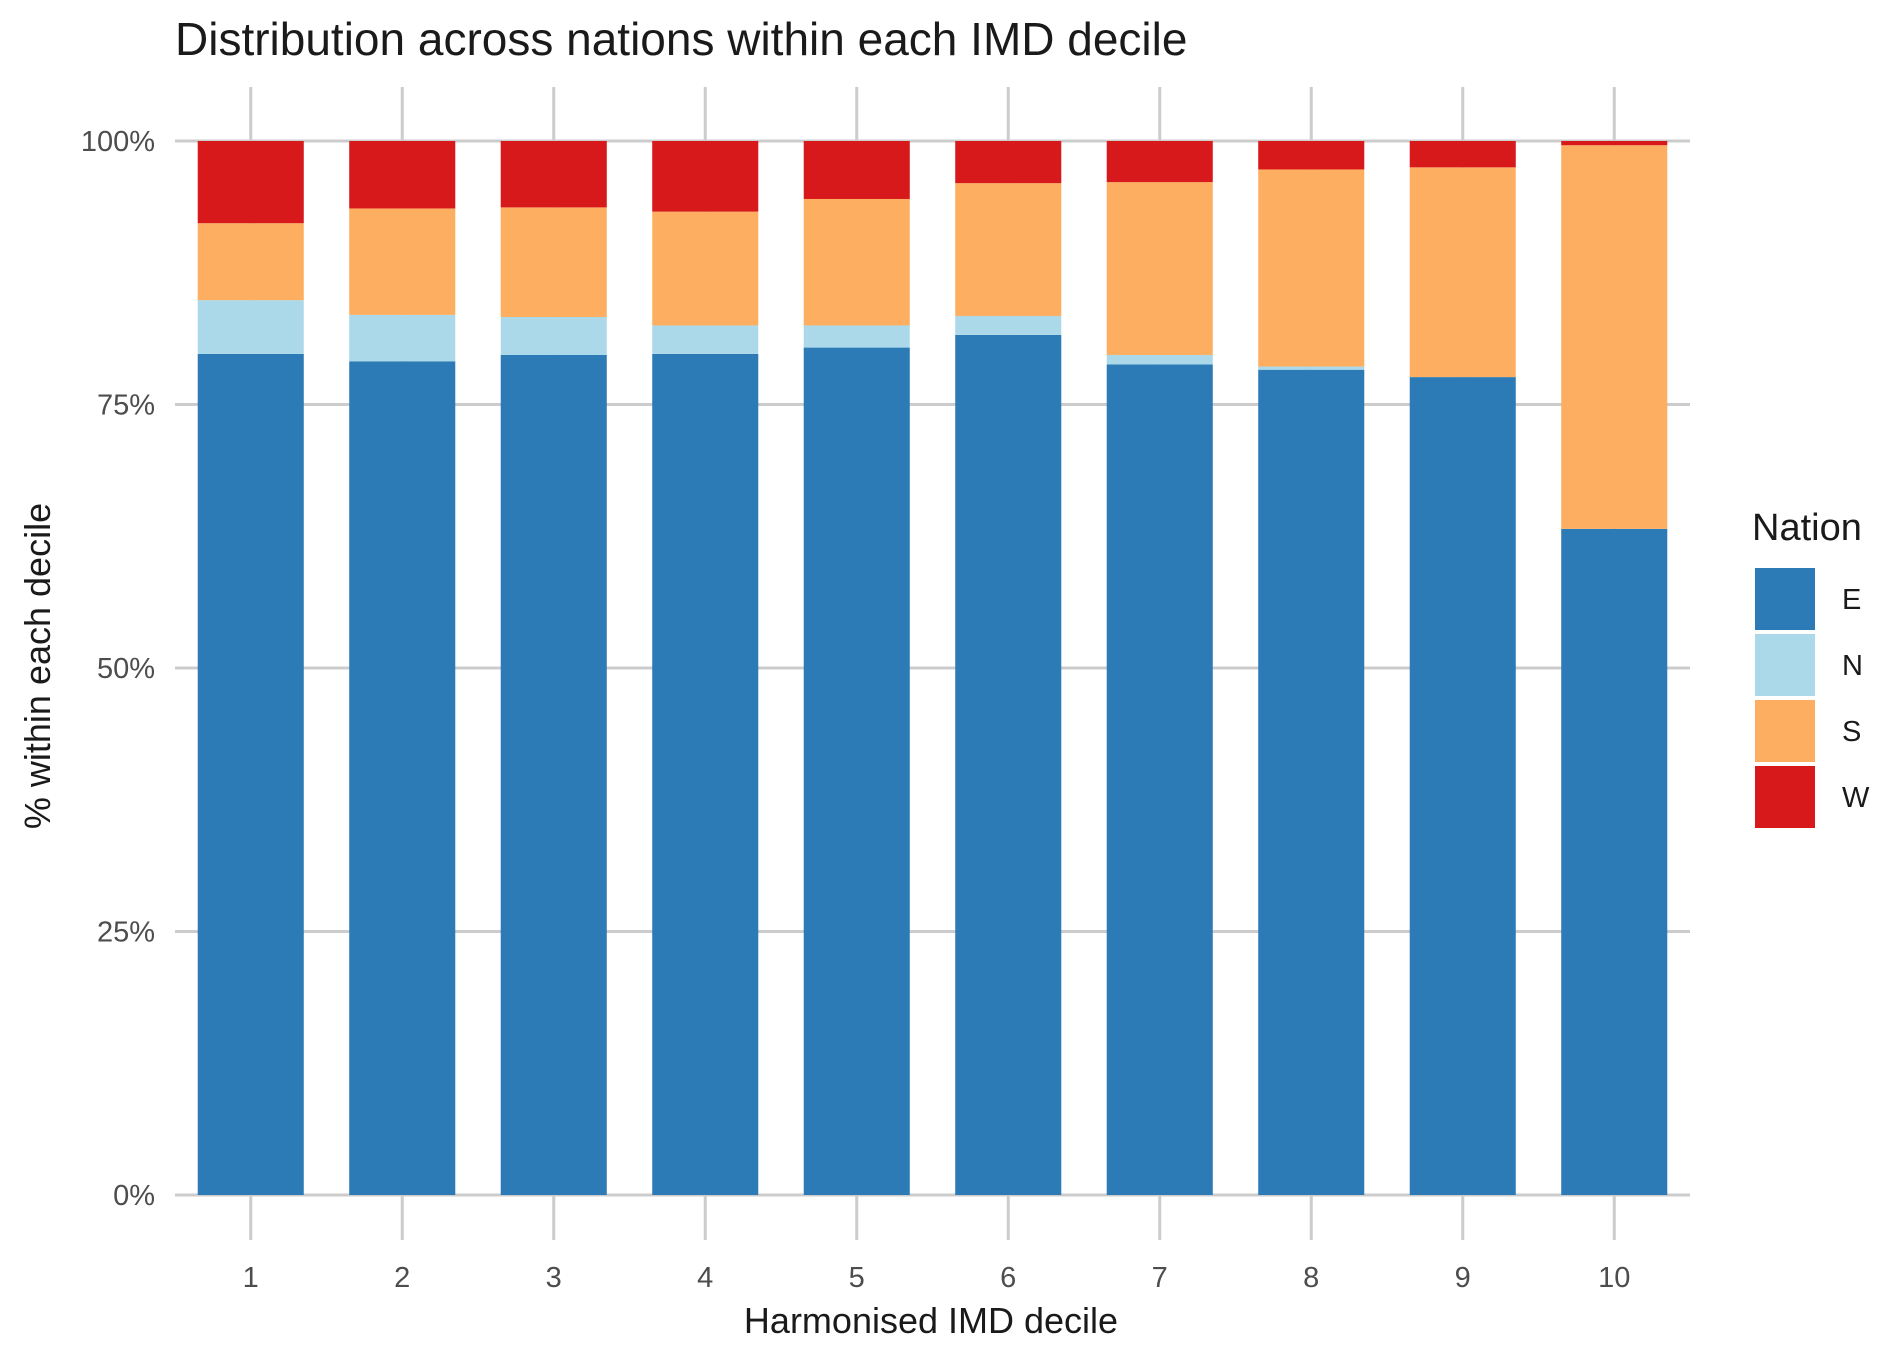 The width and height of the screenshot is (1890, 1350). I want to click on bar-segment-decile-3-E, so click(553, 774).